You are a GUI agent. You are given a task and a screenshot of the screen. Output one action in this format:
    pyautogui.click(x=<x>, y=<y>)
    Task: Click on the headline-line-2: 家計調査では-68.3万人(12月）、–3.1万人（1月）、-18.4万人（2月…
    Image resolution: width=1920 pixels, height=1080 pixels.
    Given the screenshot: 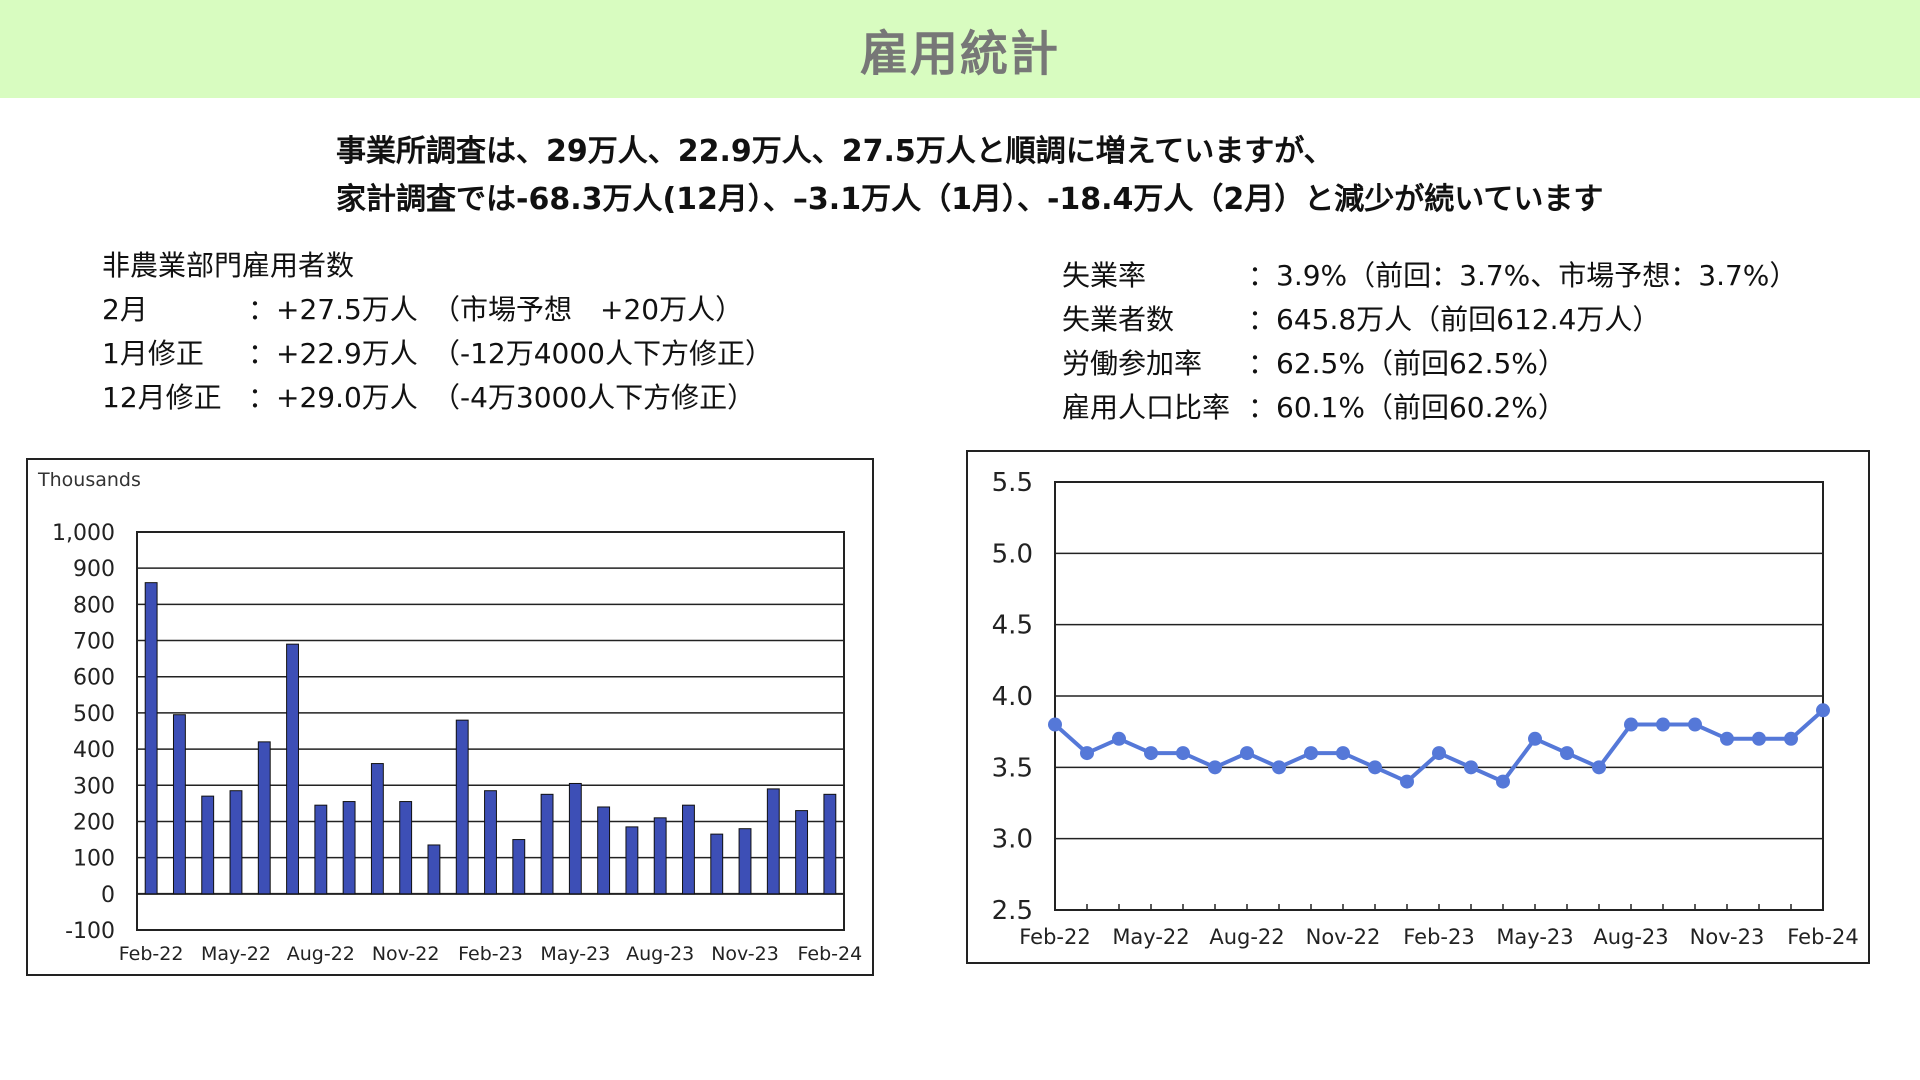 What is the action you would take?
    pyautogui.click(x=970, y=199)
    